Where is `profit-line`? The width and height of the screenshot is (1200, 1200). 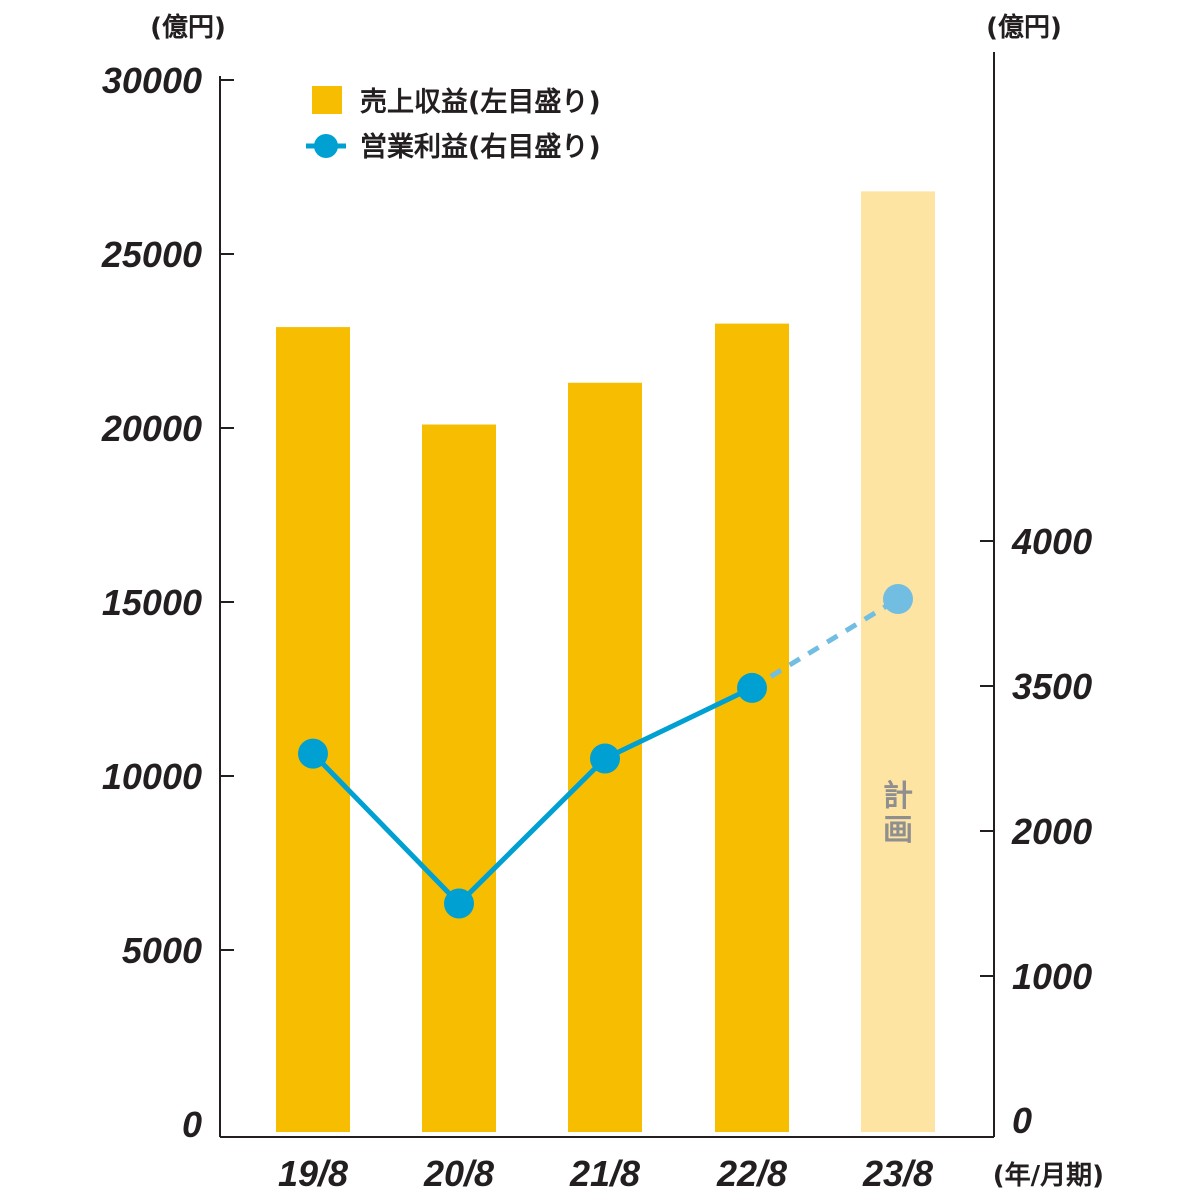 profit-line is located at coordinates (532, 795).